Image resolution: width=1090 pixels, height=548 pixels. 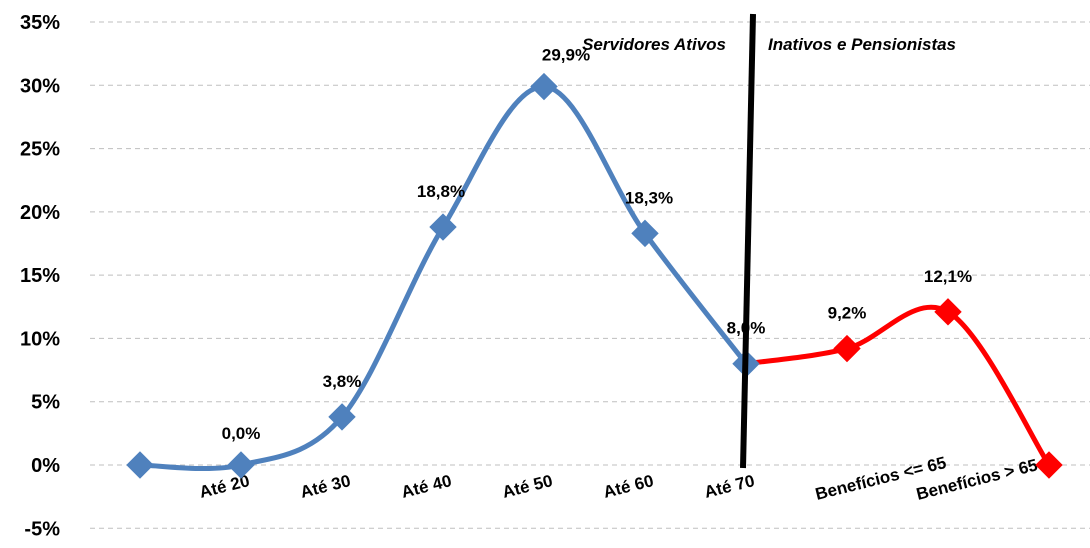 What do you see at coordinates (40, 23) in the screenshot?
I see `y-tick-label: 35%` at bounding box center [40, 23].